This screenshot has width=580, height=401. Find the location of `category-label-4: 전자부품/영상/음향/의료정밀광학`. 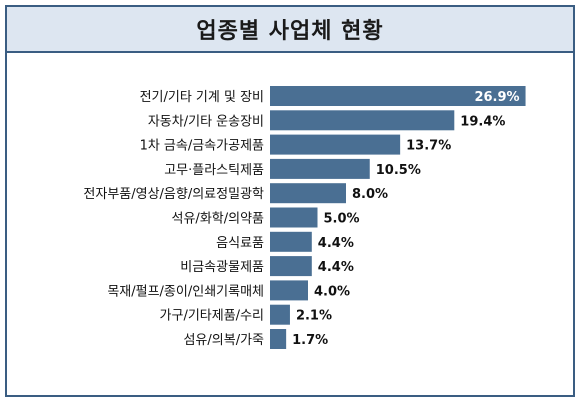

category-label-4: 전자부품/영상/음향/의료정밀광학 is located at coordinates (173, 194).